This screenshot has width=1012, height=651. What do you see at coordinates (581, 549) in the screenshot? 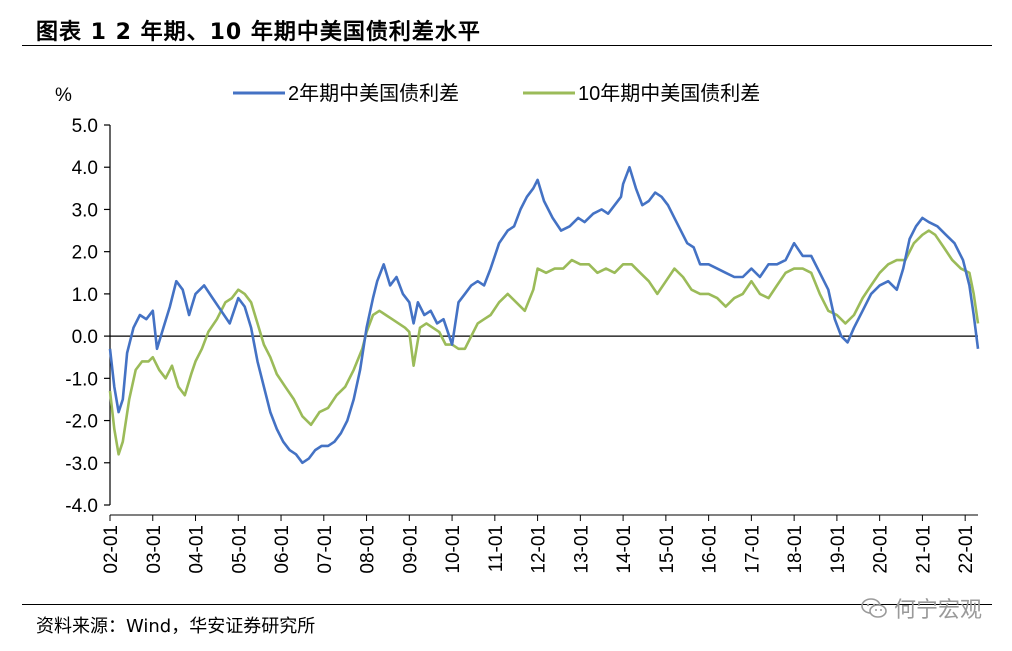
I see `x-tick-label: 13-01` at bounding box center [581, 549].